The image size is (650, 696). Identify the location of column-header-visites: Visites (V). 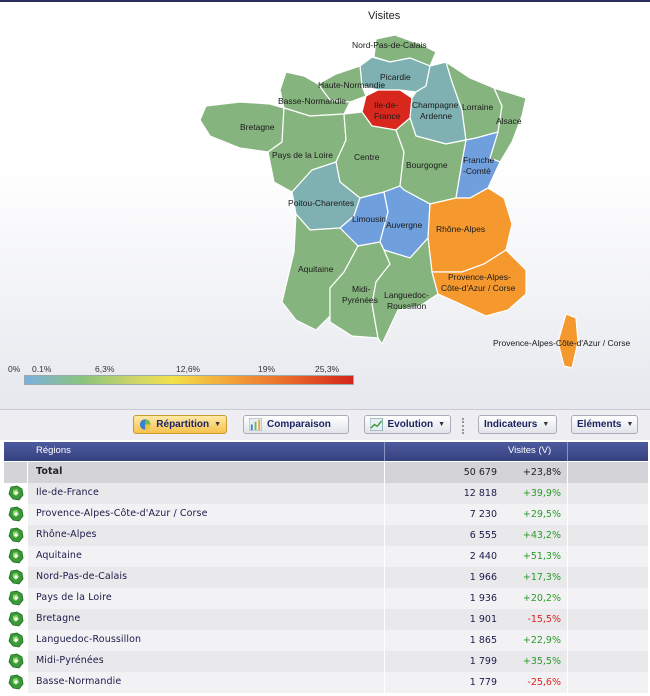
(530, 450).